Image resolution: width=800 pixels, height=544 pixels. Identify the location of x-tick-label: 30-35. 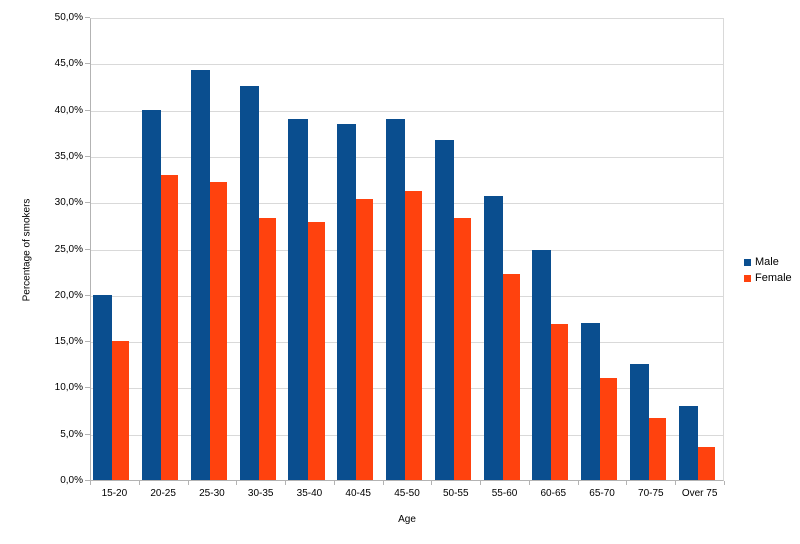
(260, 493).